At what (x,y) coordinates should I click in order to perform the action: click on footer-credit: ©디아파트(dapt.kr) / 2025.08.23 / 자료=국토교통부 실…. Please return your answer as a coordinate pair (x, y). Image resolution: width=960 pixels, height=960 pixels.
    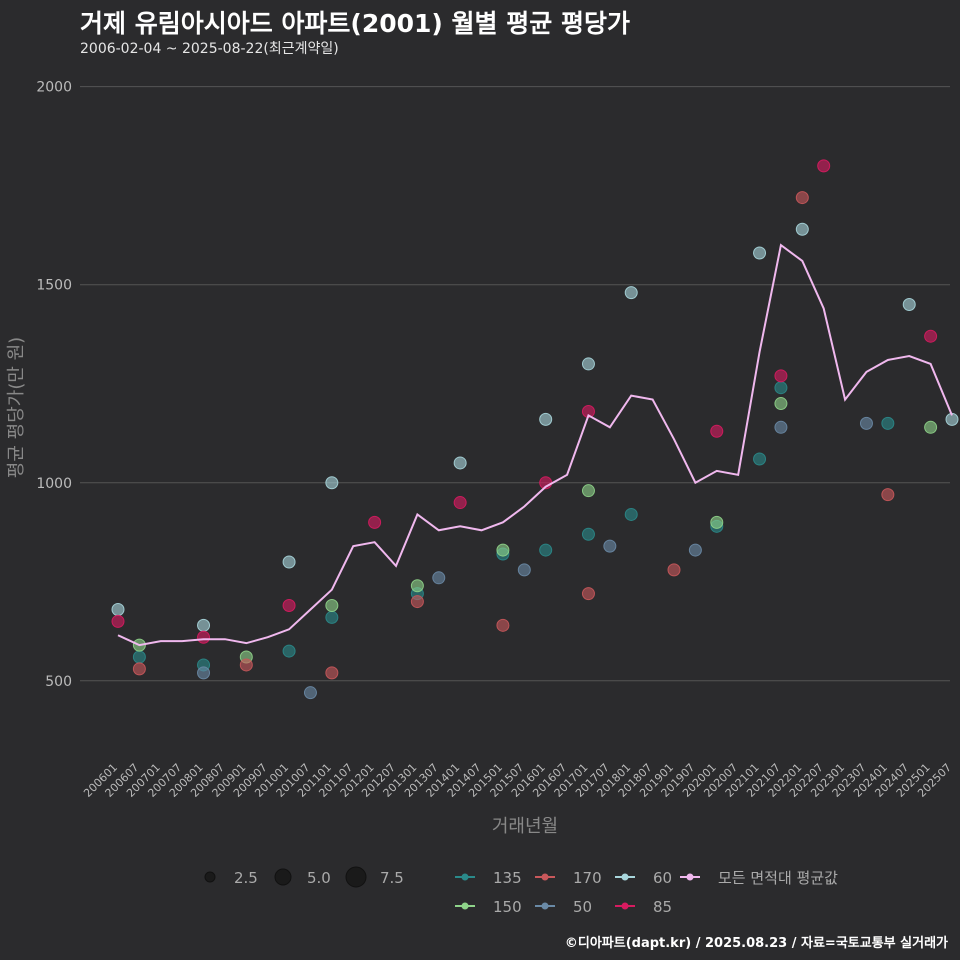
    Looking at the image, I should click on (756, 943).